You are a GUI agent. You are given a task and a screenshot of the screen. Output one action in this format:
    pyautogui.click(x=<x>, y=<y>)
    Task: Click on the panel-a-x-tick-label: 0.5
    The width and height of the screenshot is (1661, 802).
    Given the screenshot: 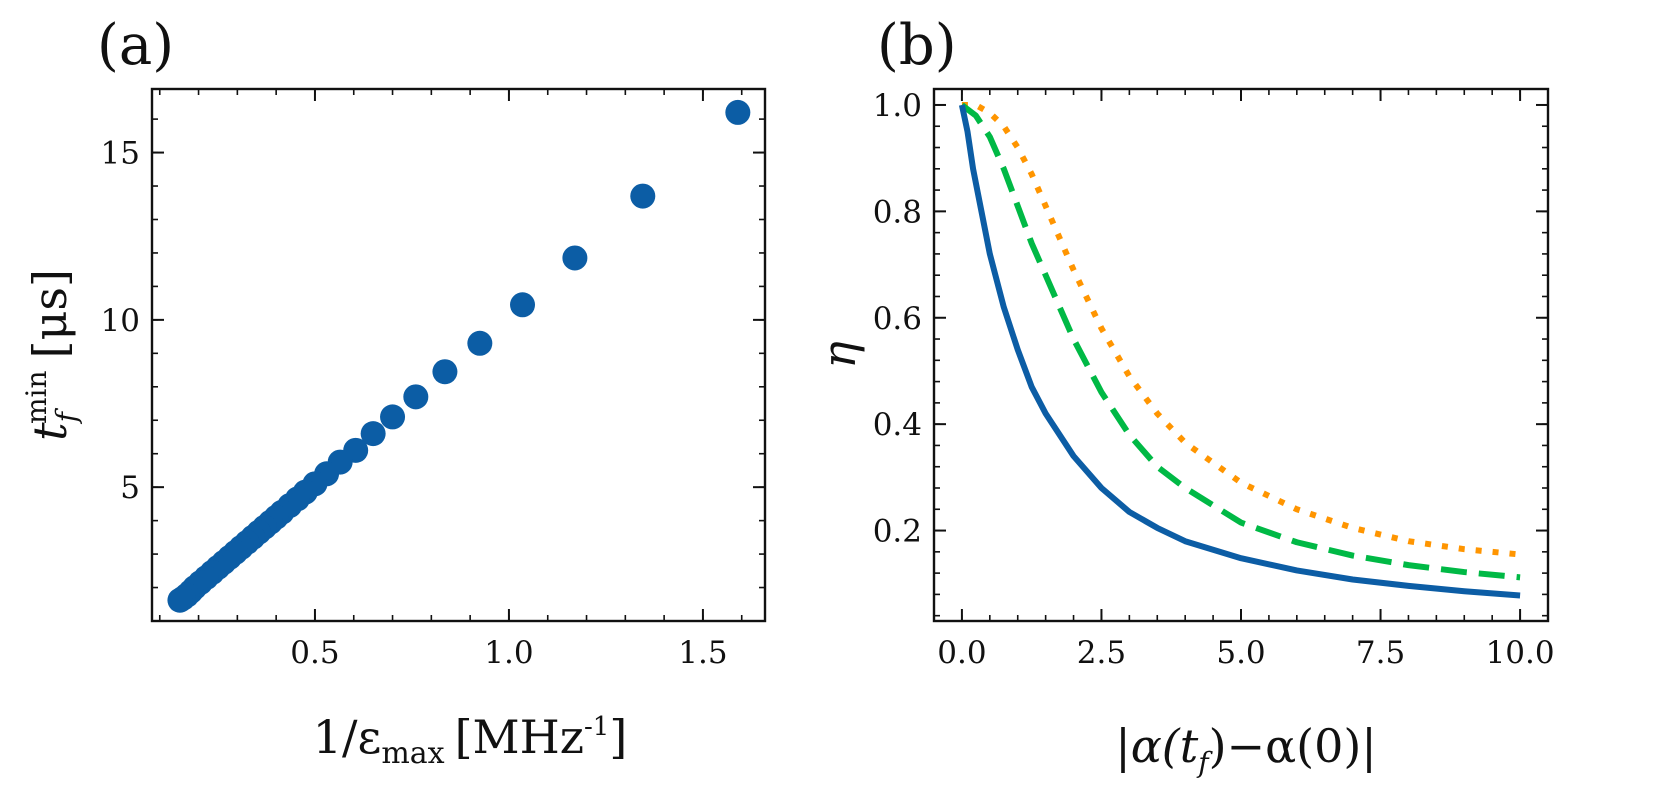 What is the action you would take?
    pyautogui.click(x=314, y=653)
    